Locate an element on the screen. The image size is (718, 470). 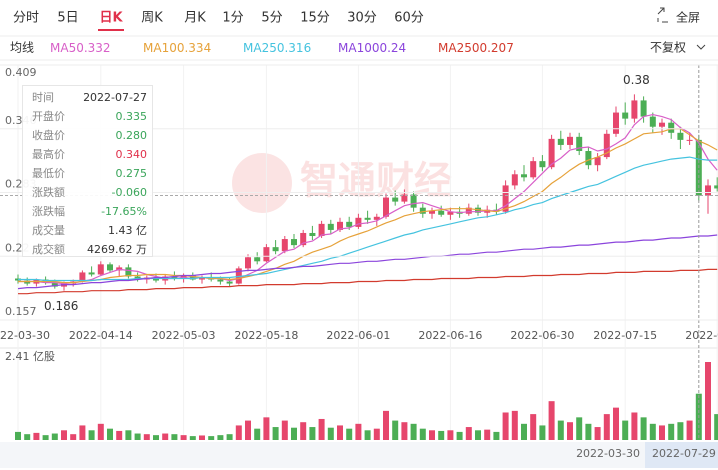
ma-name: MA5 is located at coordinates (63, 48).